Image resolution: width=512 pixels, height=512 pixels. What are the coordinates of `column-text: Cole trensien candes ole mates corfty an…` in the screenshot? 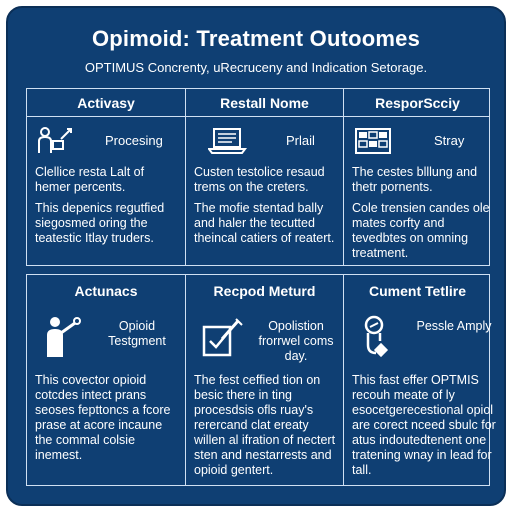 It's located at (421, 230).